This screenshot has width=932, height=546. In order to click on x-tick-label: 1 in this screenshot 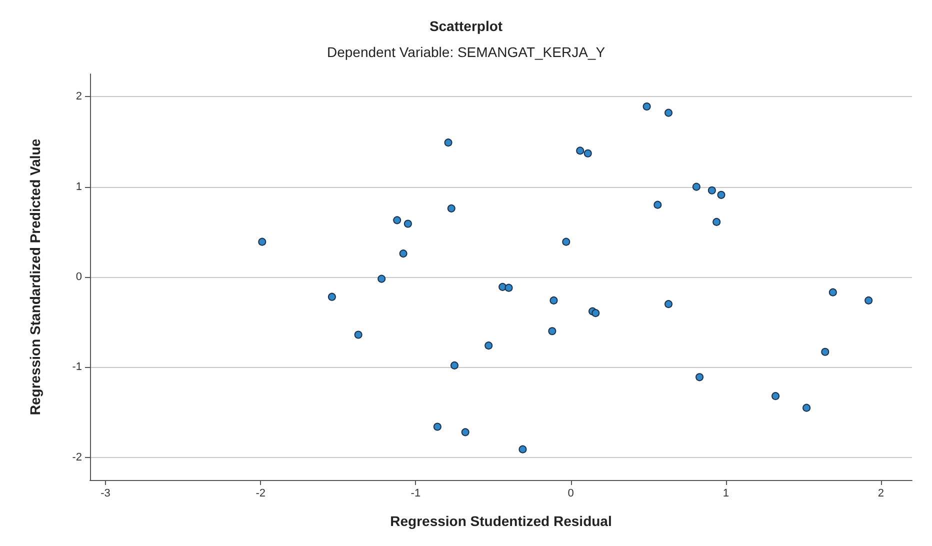, I will do `click(725, 494)`.